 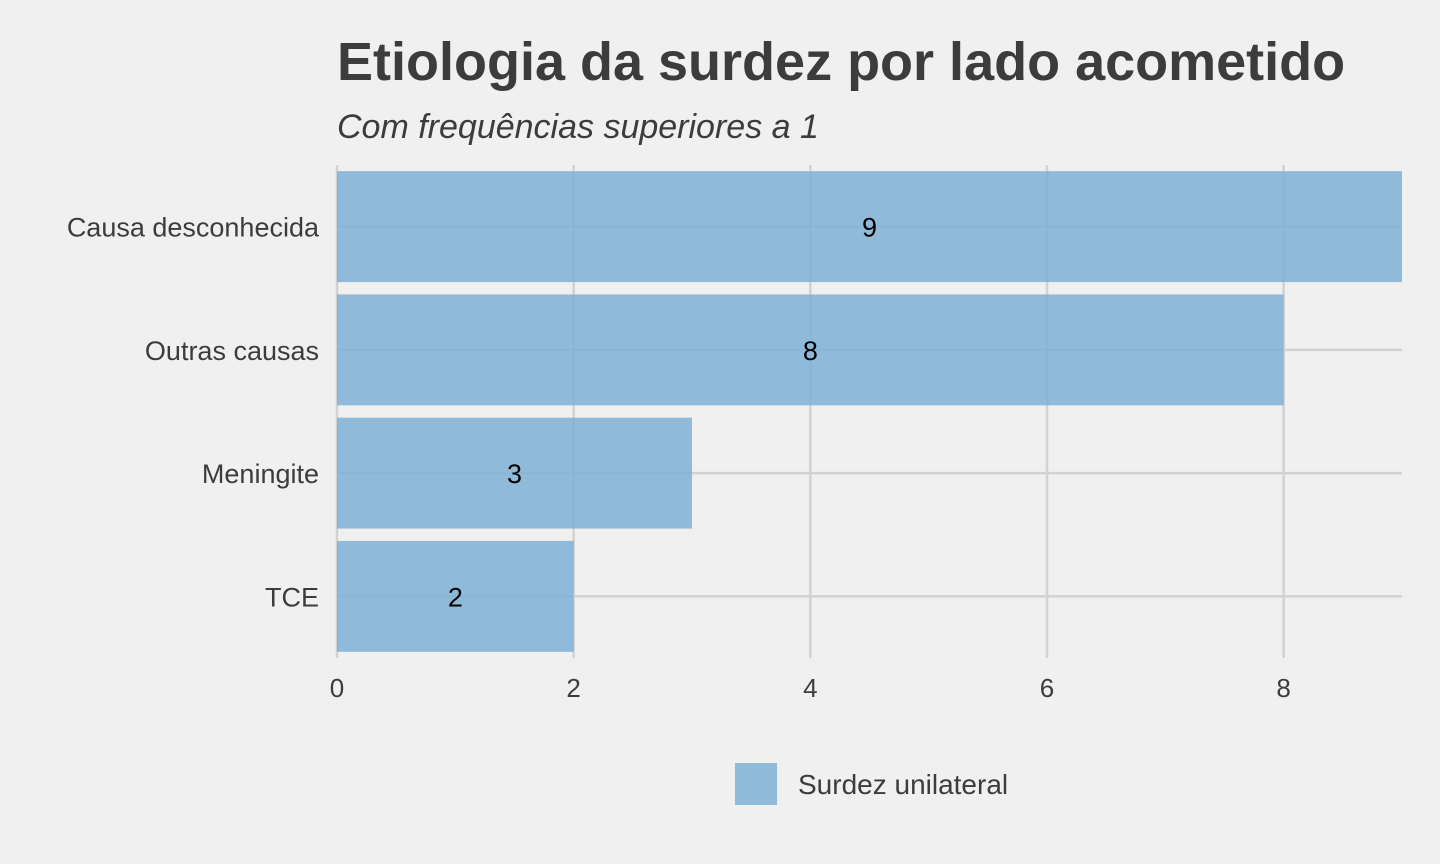 I want to click on data-label: 3, so click(x=514, y=474).